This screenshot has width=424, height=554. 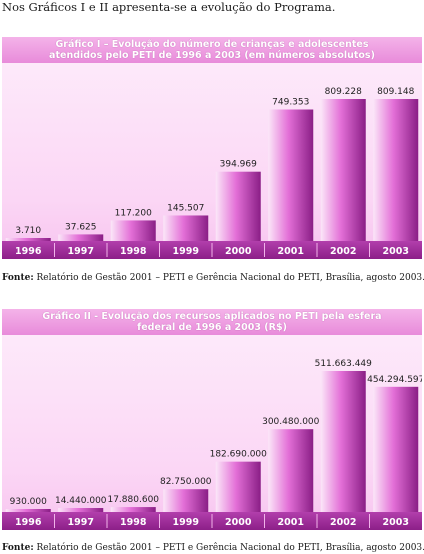 What do you see at coordinates (394, 380) in the screenshot?
I see `value-label-2003: 454.294.597` at bounding box center [394, 380].